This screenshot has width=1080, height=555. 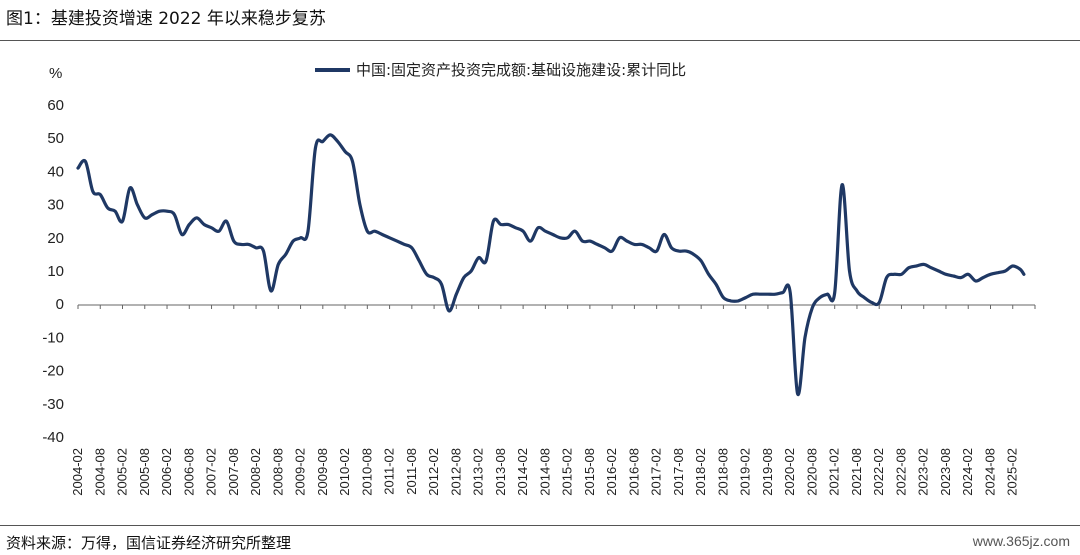 What do you see at coordinates (540, 525) in the screenshot?
I see `footer-divider` at bounding box center [540, 525].